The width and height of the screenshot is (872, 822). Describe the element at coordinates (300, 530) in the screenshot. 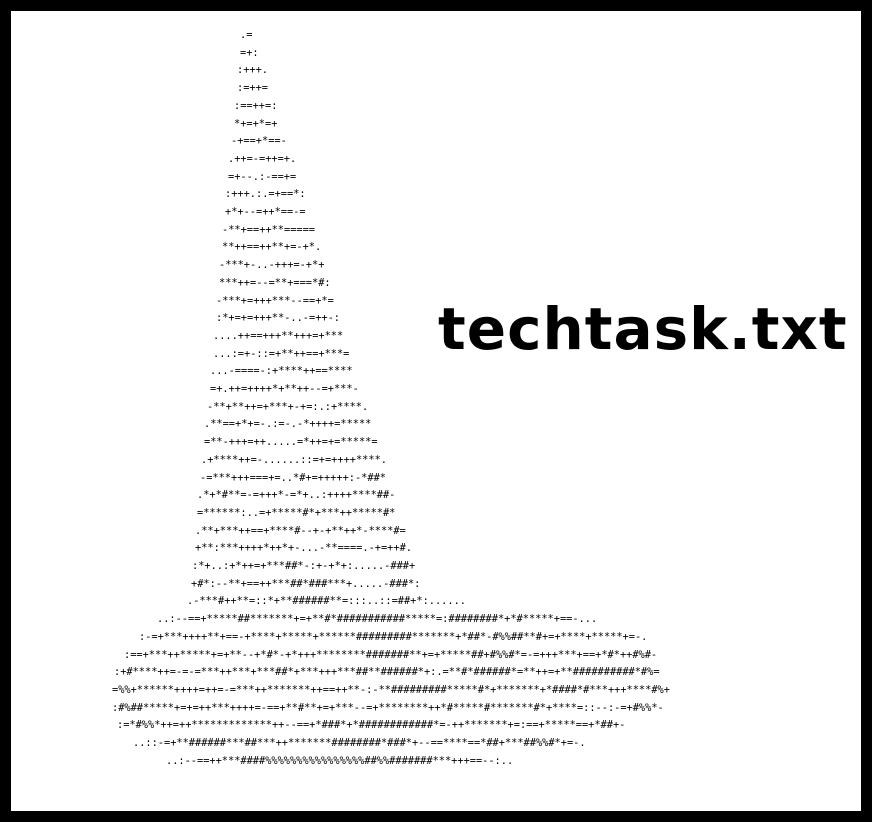

I see `ascii-art-line: .**+***++==+****#--+-+**++*-****#=` at that location.